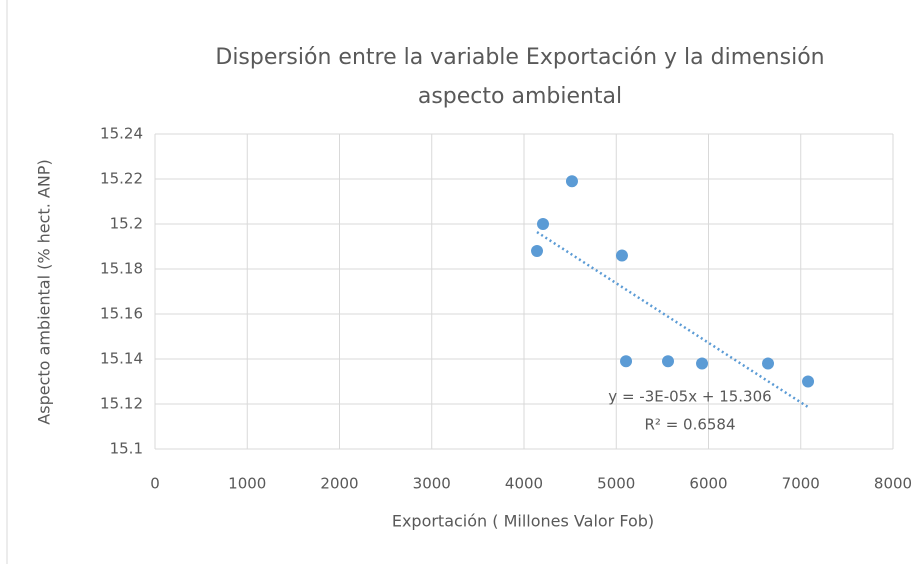  I want to click on x-tick-label: 6000, so click(708, 484).